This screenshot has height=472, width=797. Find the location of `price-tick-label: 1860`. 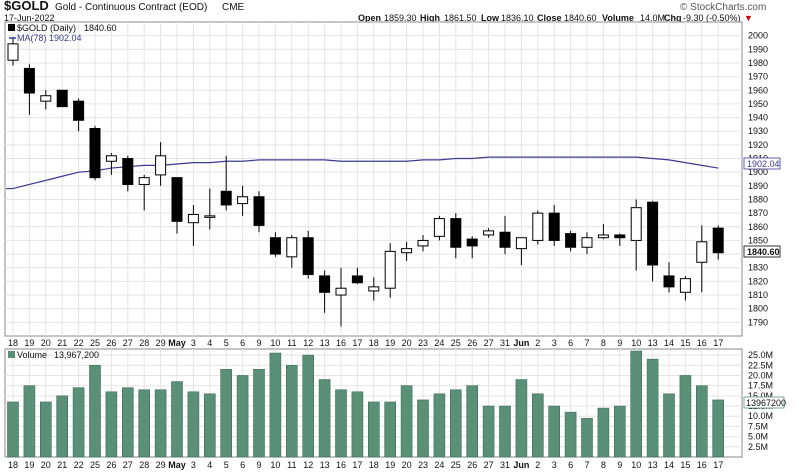

price-tick-label: 1860 is located at coordinates (758, 227).